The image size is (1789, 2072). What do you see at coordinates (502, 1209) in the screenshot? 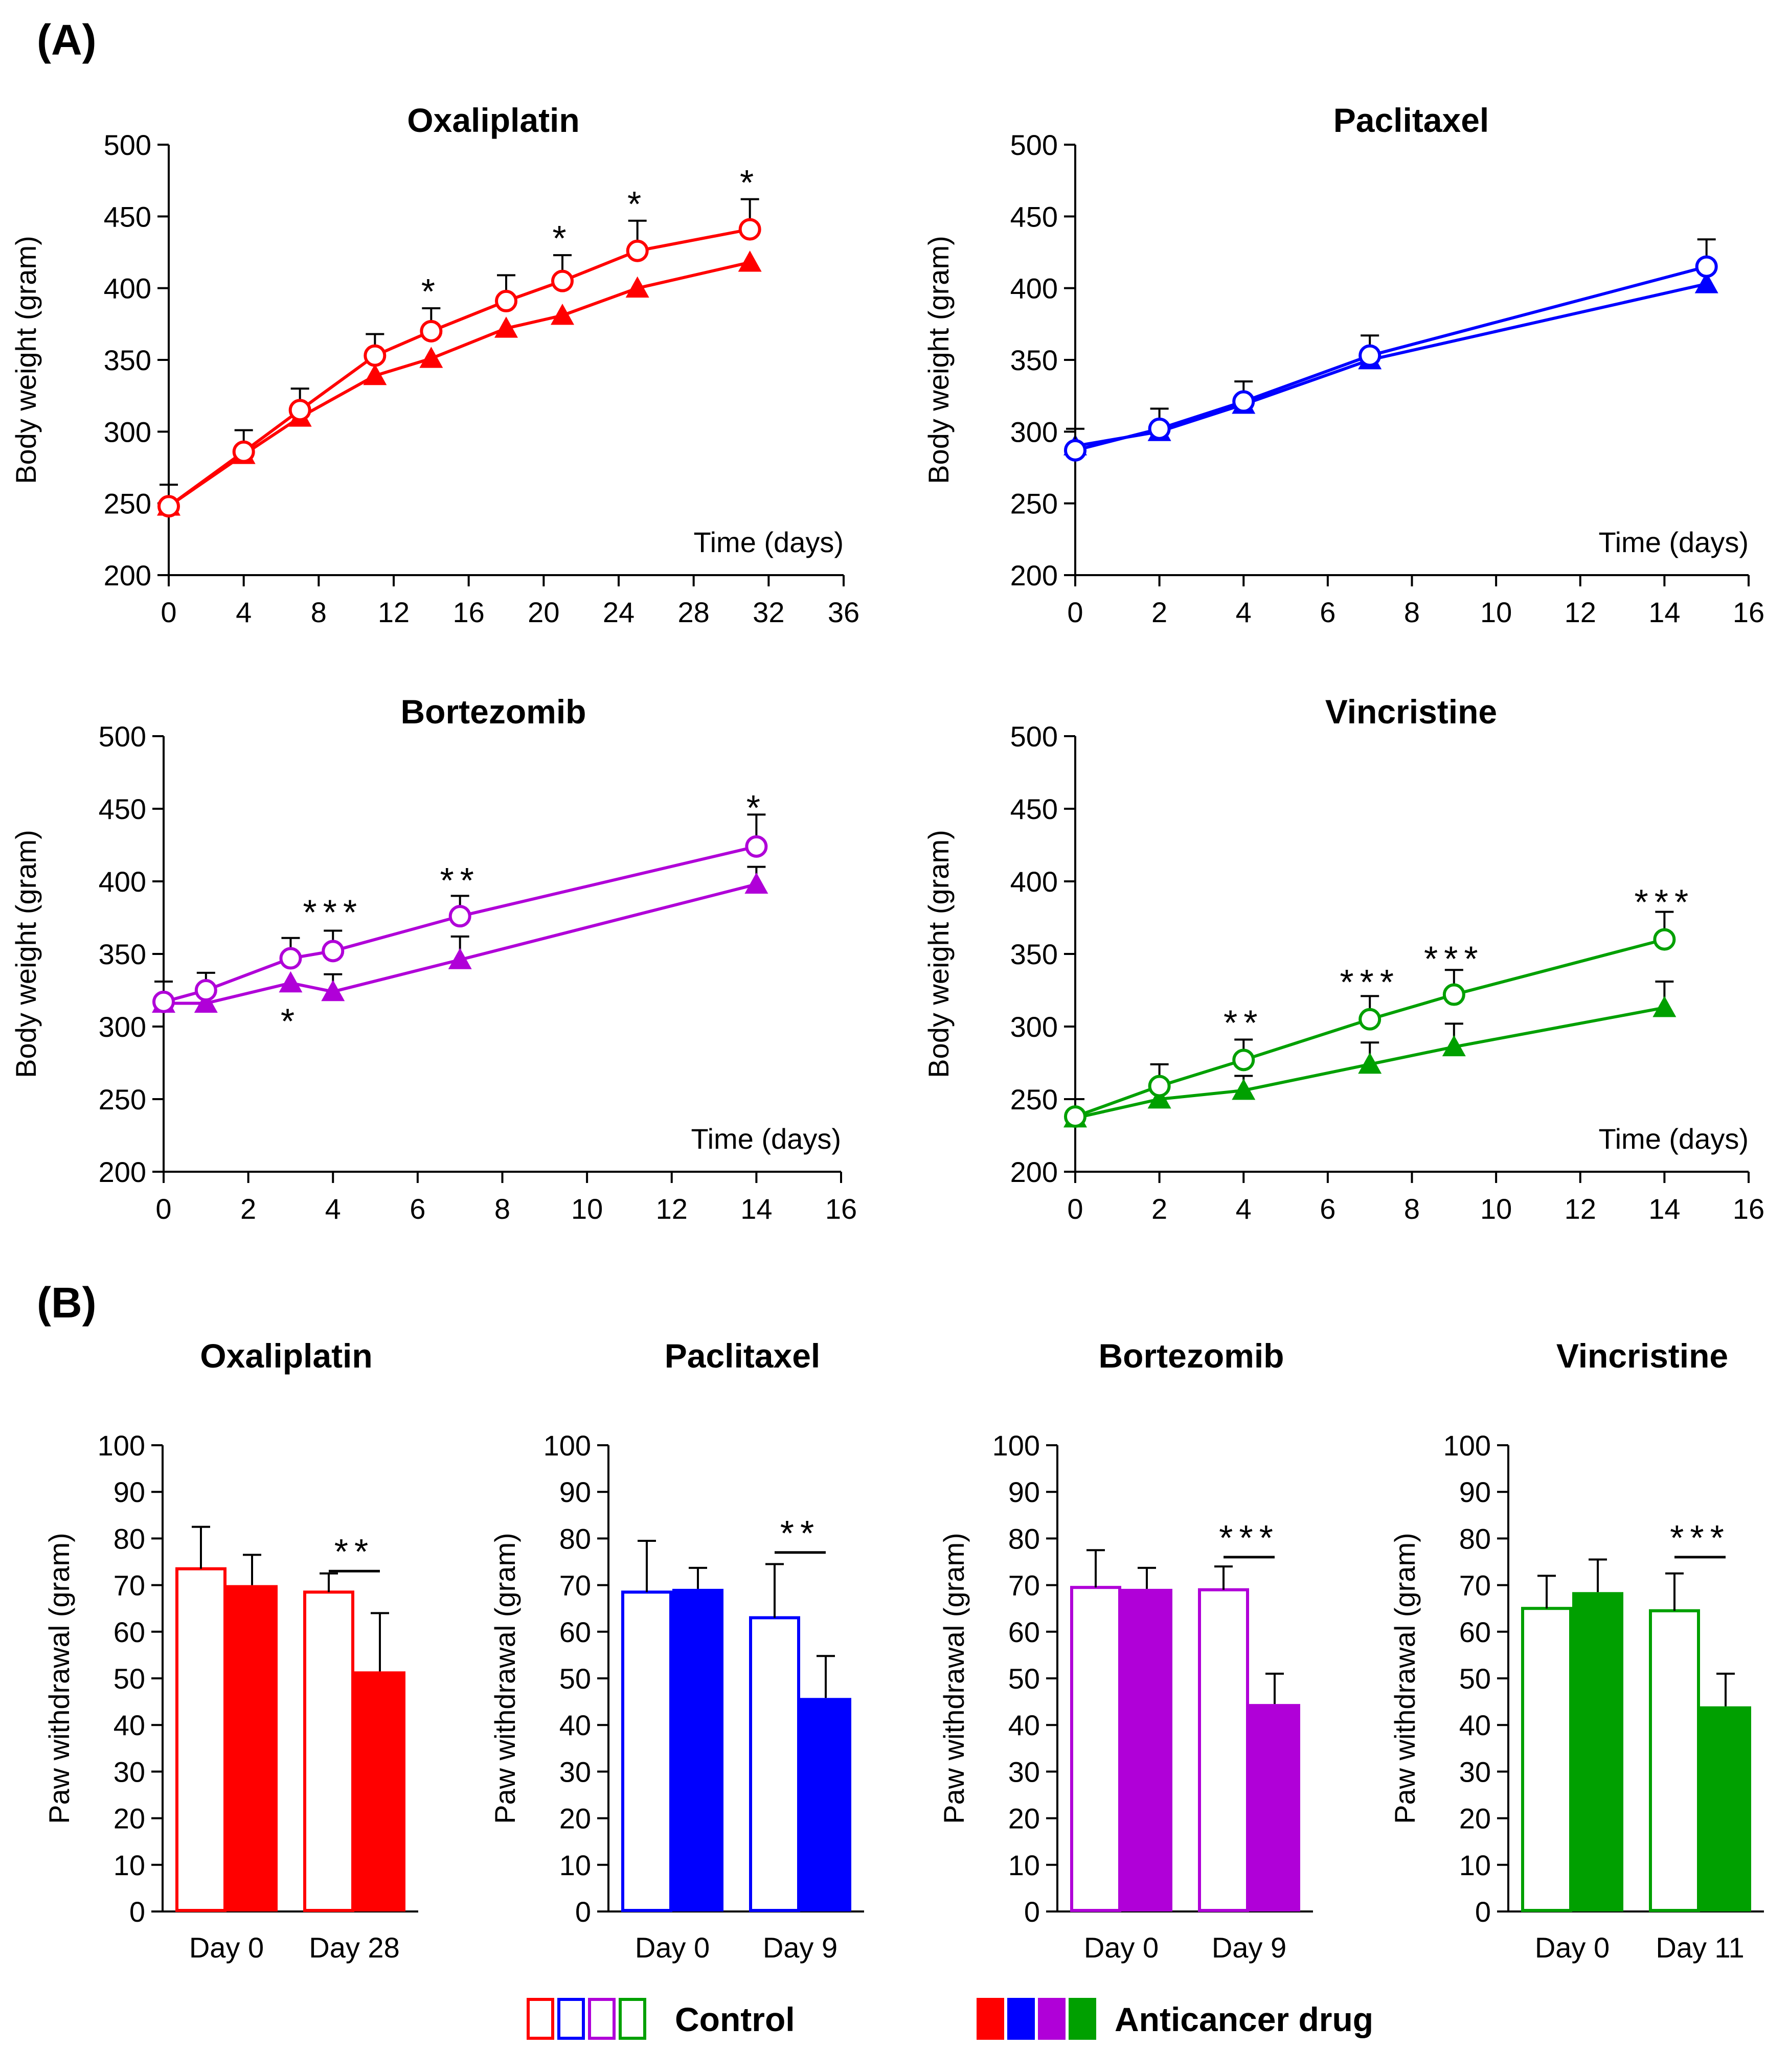
I see `x-tick-label: 8` at bounding box center [502, 1209].